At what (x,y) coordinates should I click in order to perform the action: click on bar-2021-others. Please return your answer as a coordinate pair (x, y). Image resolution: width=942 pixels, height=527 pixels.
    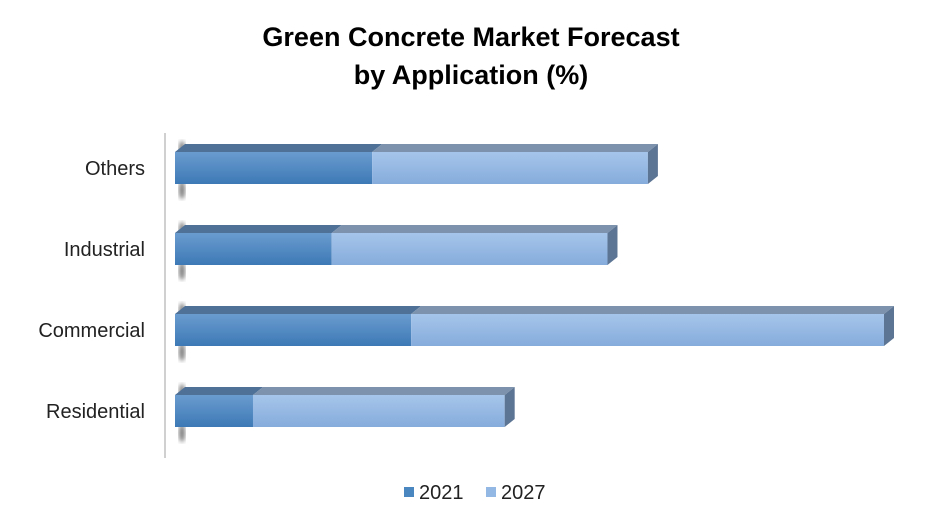
    Looking at the image, I should click on (274, 168).